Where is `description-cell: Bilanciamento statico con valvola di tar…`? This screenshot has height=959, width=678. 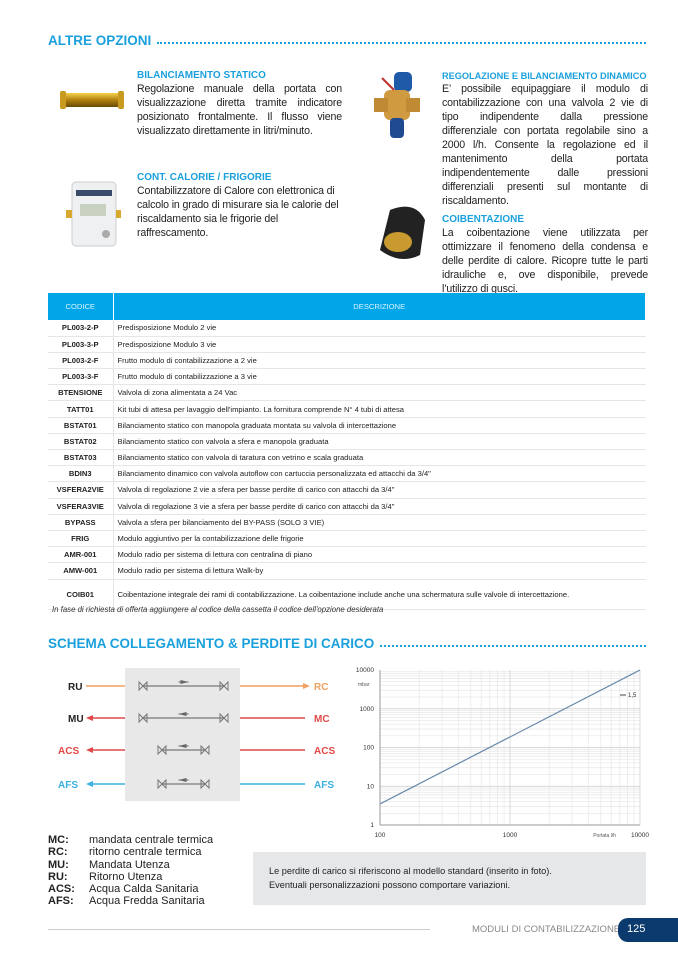
description-cell: Bilanciamento statico con valvola di tar… is located at coordinates (379, 458).